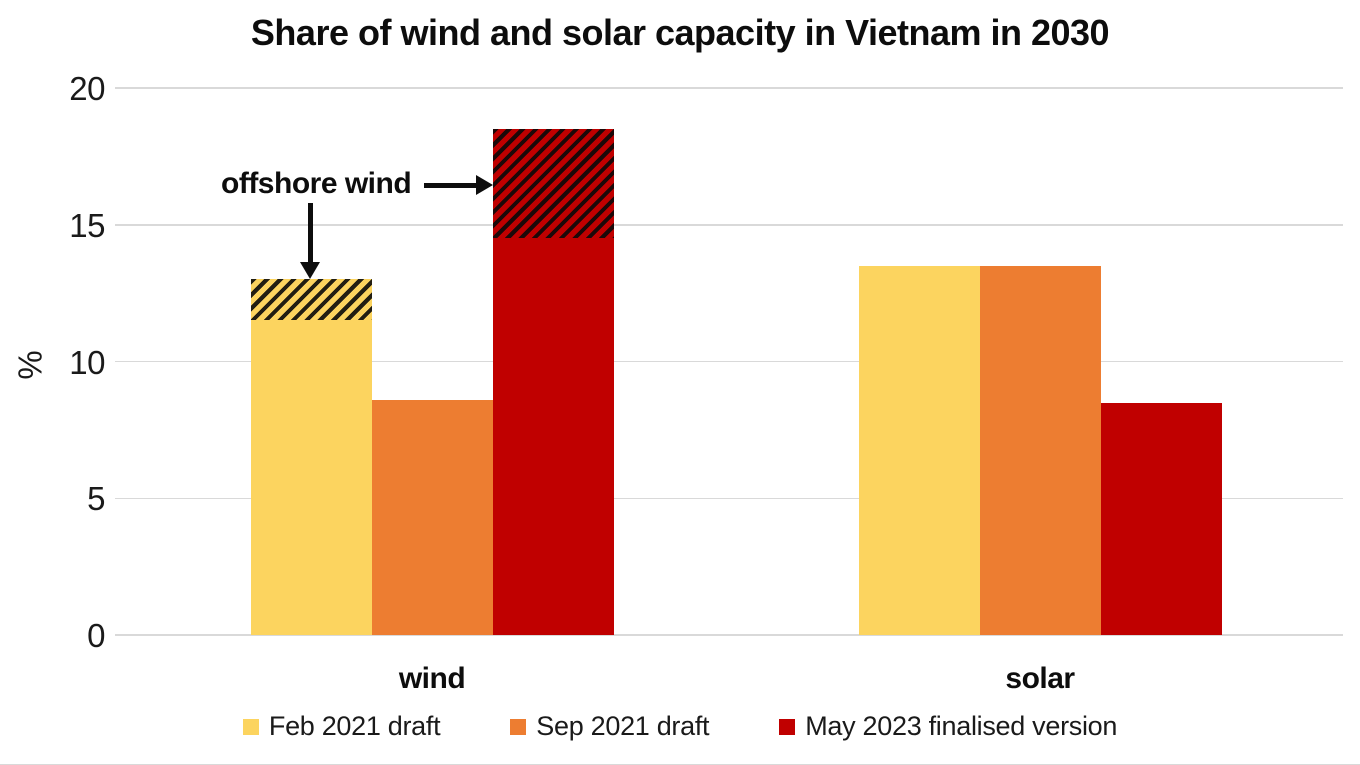 The image size is (1360, 765). I want to click on offshore-wind-hatch-wind-feb-2021-draft, so click(311, 300).